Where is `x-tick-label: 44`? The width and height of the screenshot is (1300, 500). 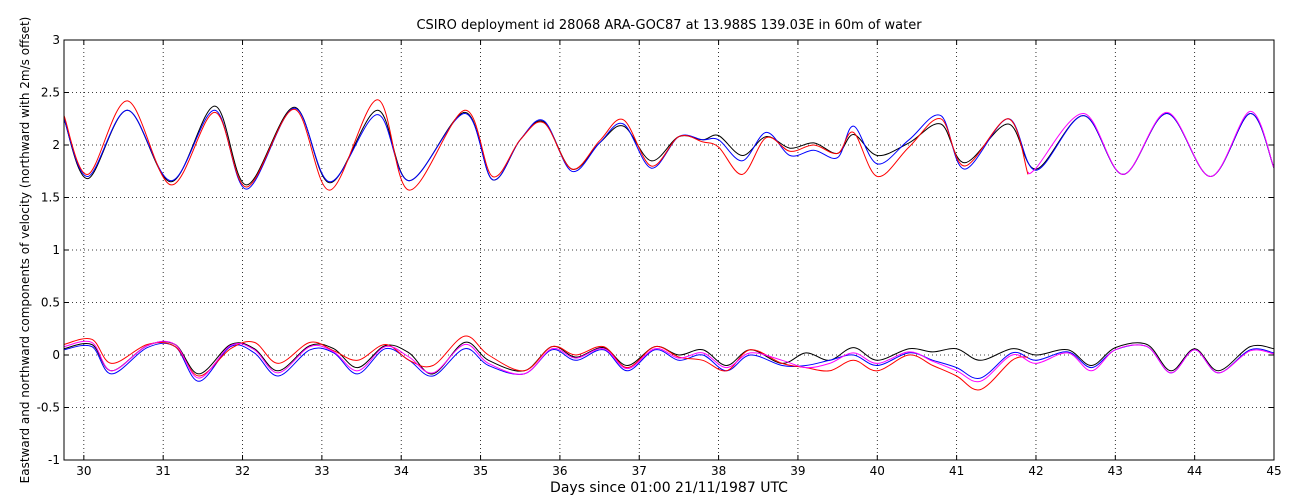
x-tick-label: 44 is located at coordinates (1194, 471).